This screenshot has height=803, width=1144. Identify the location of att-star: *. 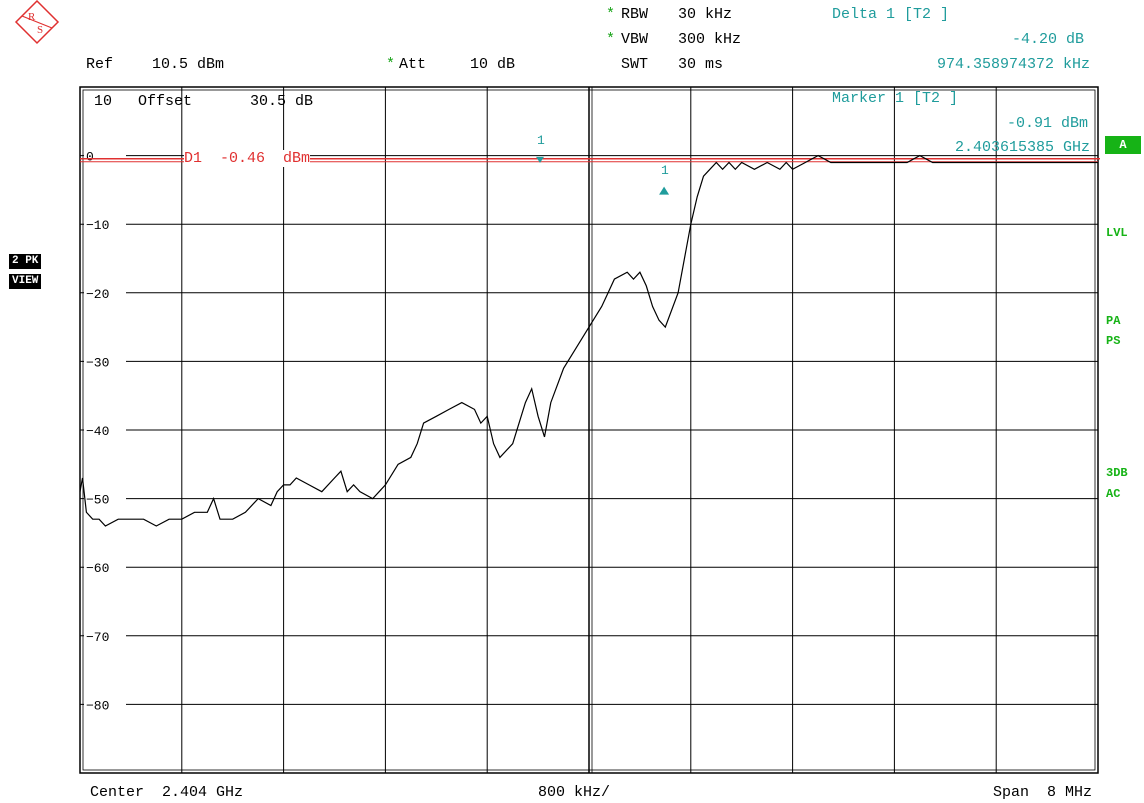
(391, 64).